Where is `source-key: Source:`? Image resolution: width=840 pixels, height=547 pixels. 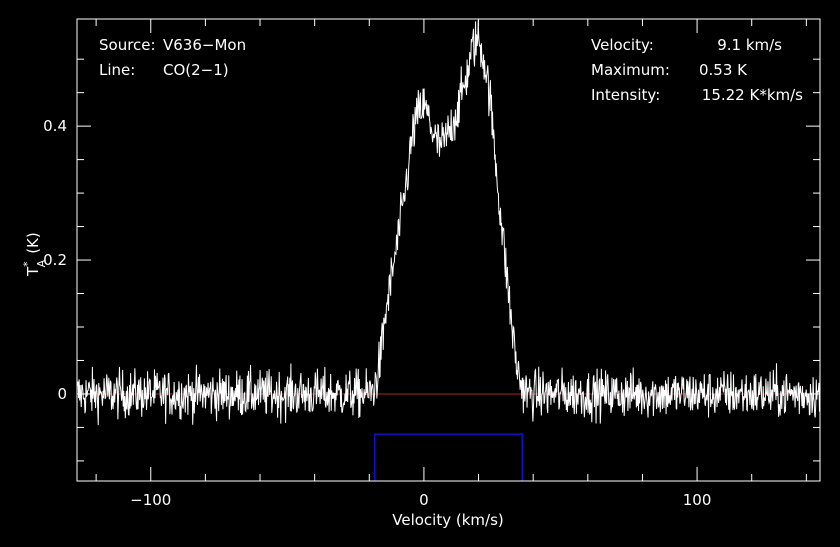
source-key: Source: is located at coordinates (127, 45).